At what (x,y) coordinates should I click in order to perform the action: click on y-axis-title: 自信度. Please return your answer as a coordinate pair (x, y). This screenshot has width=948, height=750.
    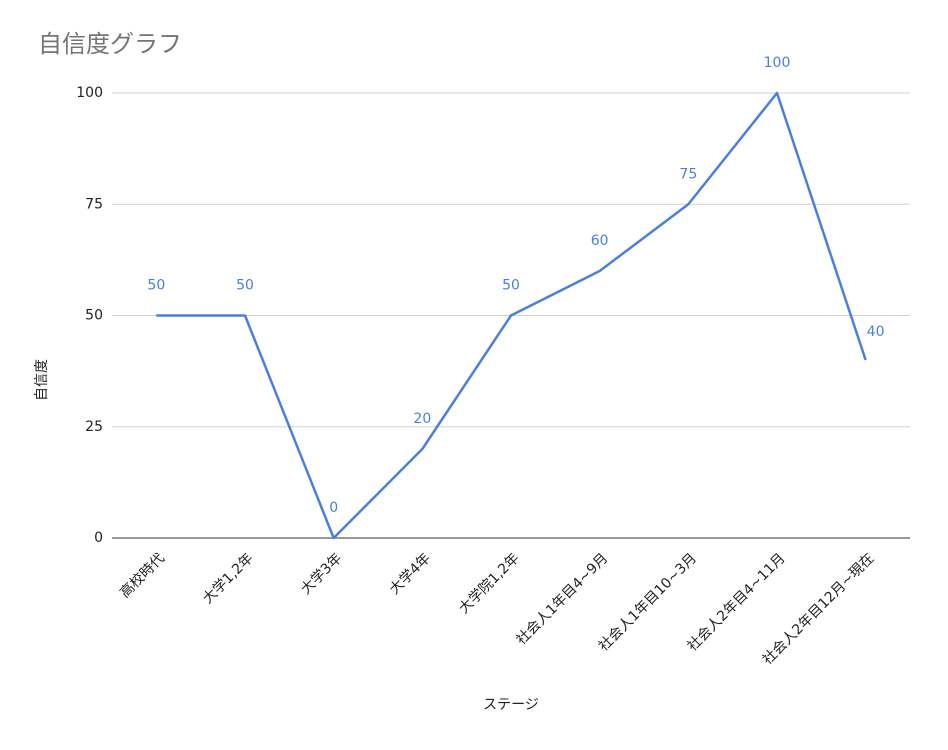
    Looking at the image, I should click on (42, 380).